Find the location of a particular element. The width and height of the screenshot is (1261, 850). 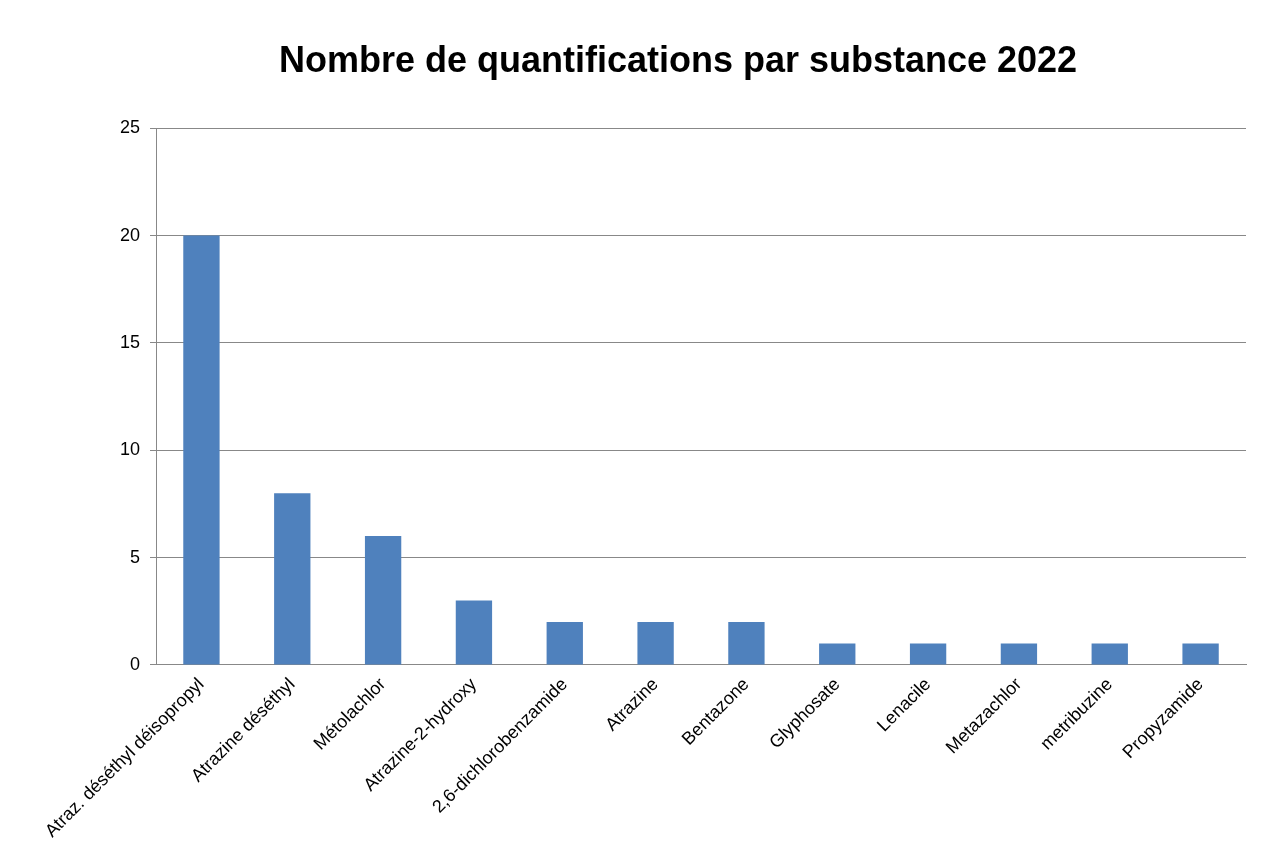

y-tick-label: 0 is located at coordinates (135, 663).